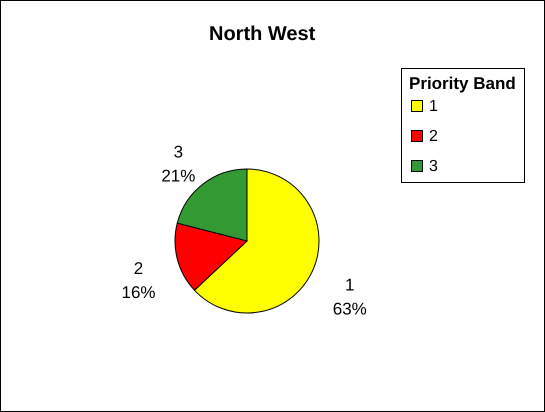 The image size is (545, 412). What do you see at coordinates (179, 152) in the screenshot?
I see `slice-label: 3` at bounding box center [179, 152].